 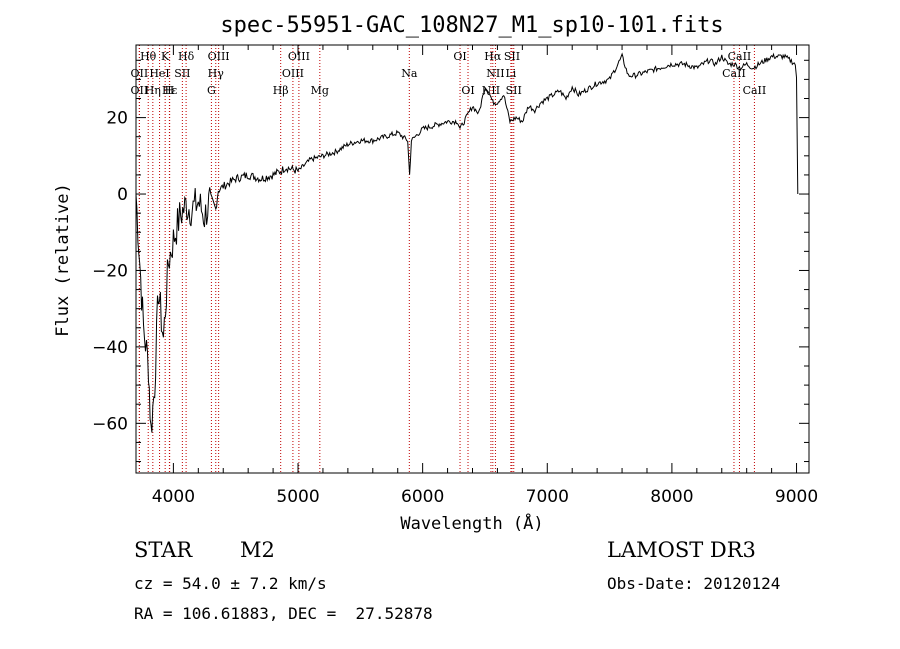 What do you see at coordinates (510, 73) in the screenshot?
I see `line-marker-label: Li` at bounding box center [510, 73].